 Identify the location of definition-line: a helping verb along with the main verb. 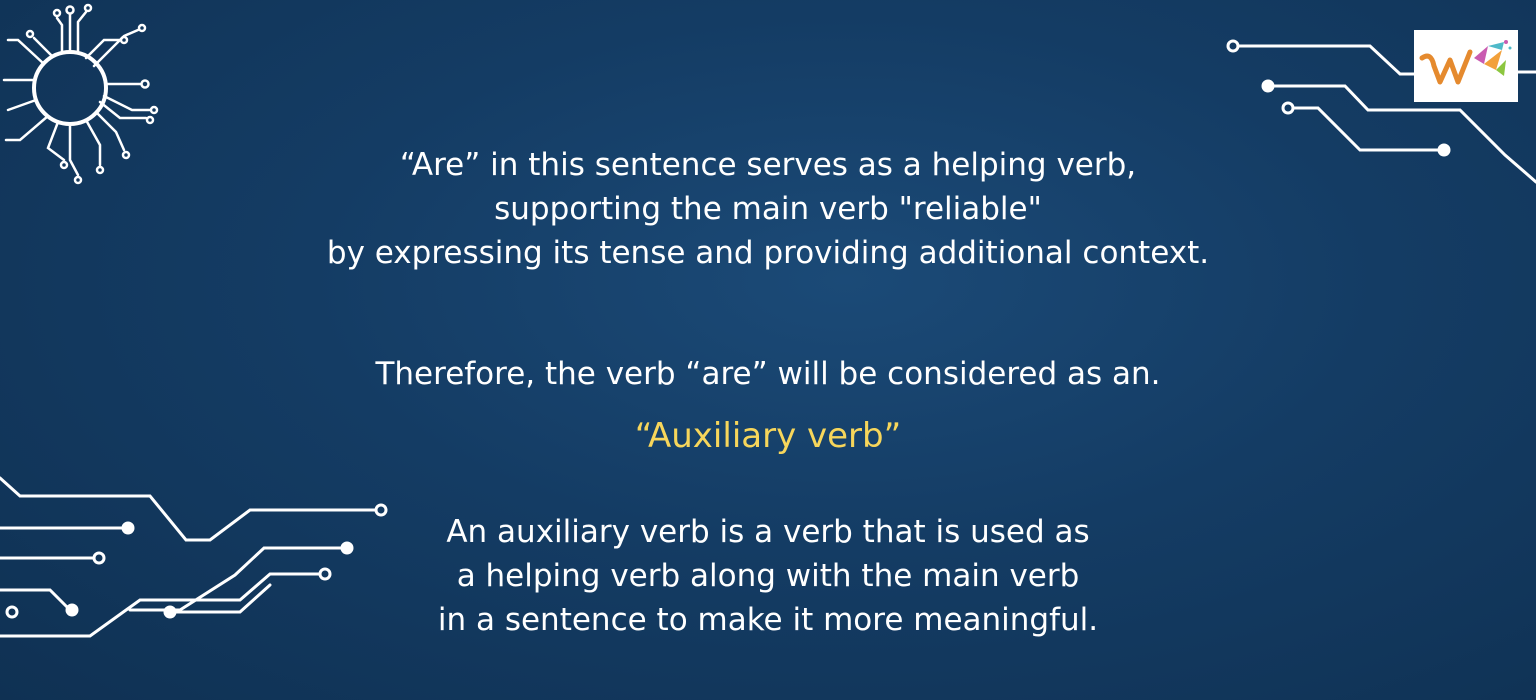
(768, 576).